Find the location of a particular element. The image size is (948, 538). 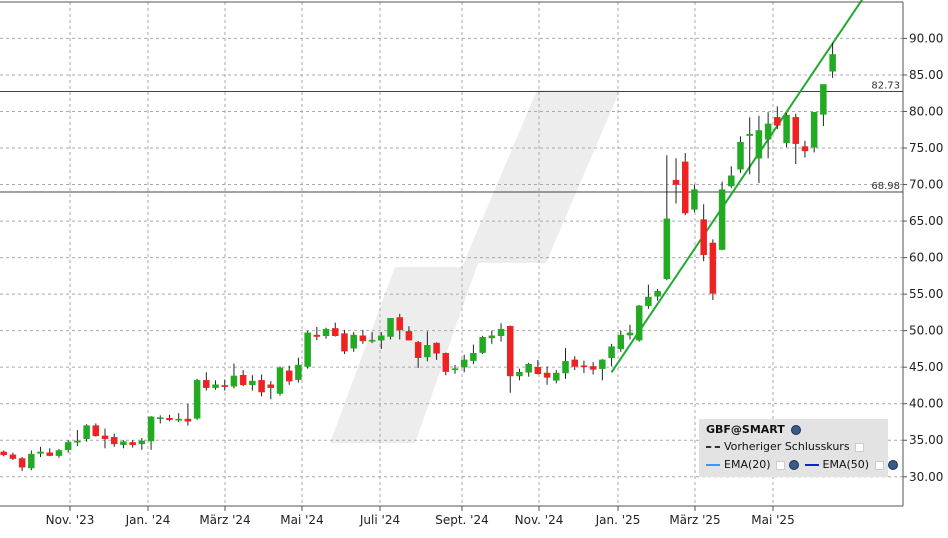

dashed-line-icon is located at coordinates (713, 447).